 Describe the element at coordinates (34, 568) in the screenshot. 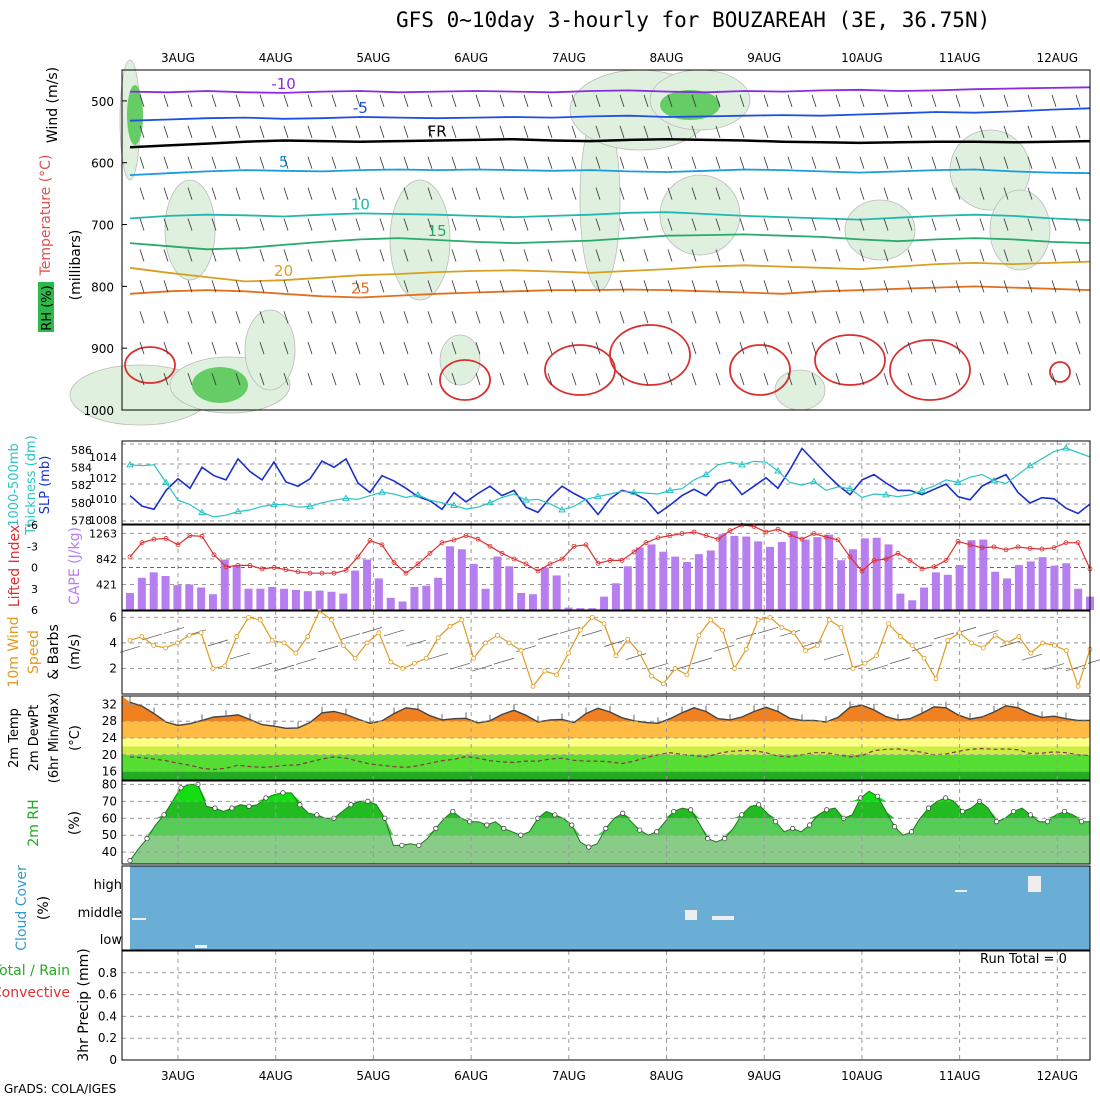

I see `li-tick-label: 0` at that location.